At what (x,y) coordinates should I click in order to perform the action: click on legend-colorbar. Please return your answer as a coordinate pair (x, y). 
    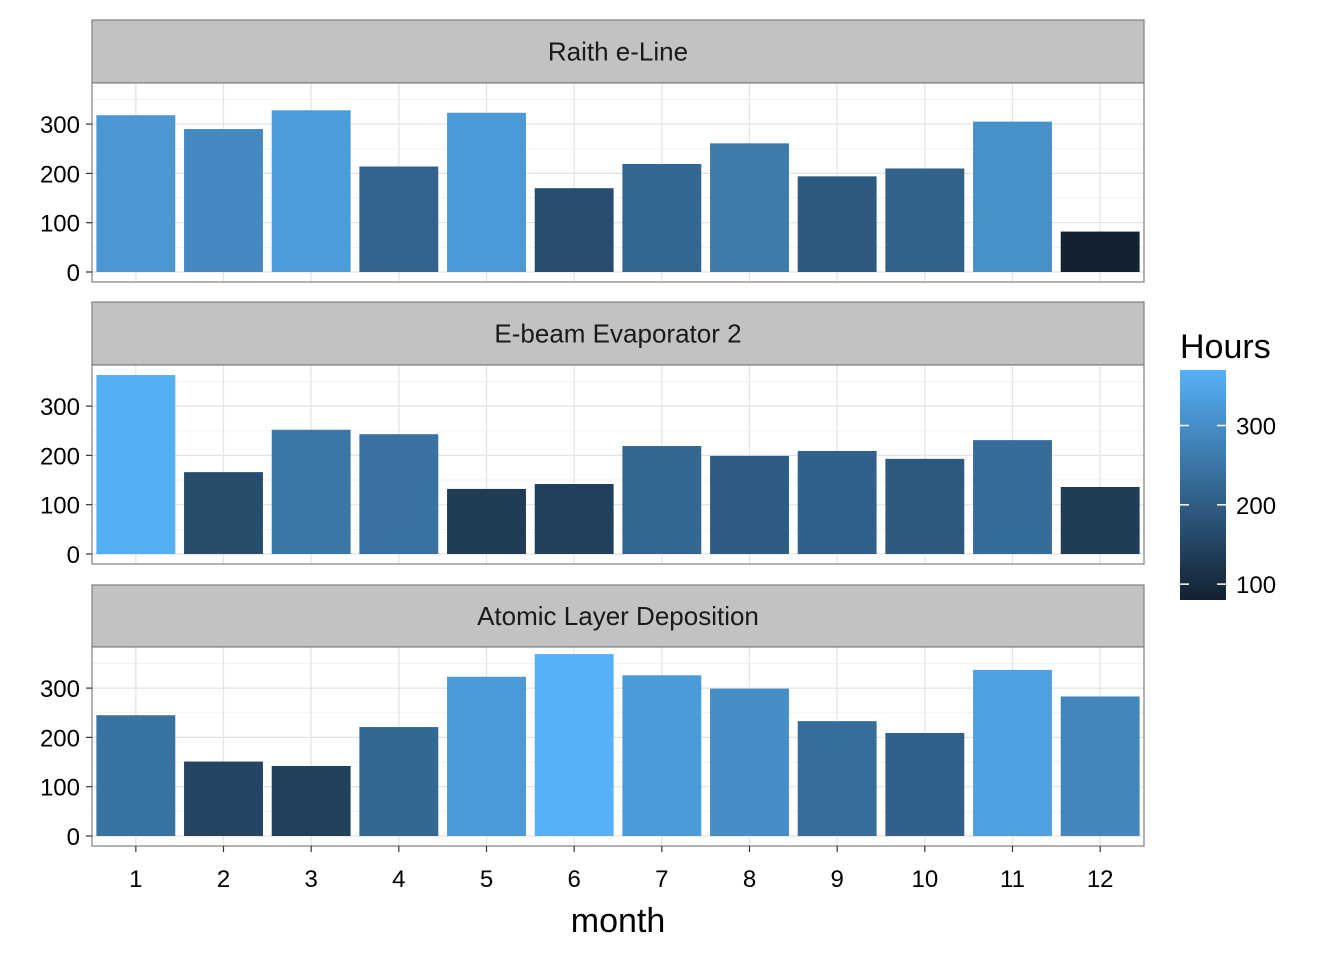
    Looking at the image, I should click on (1203, 485).